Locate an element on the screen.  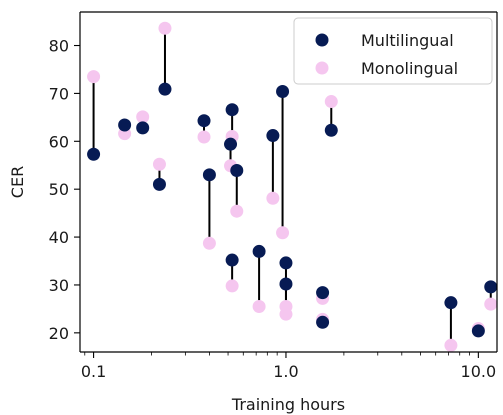
x-axis-title: Training hours is located at coordinates (288, 404).